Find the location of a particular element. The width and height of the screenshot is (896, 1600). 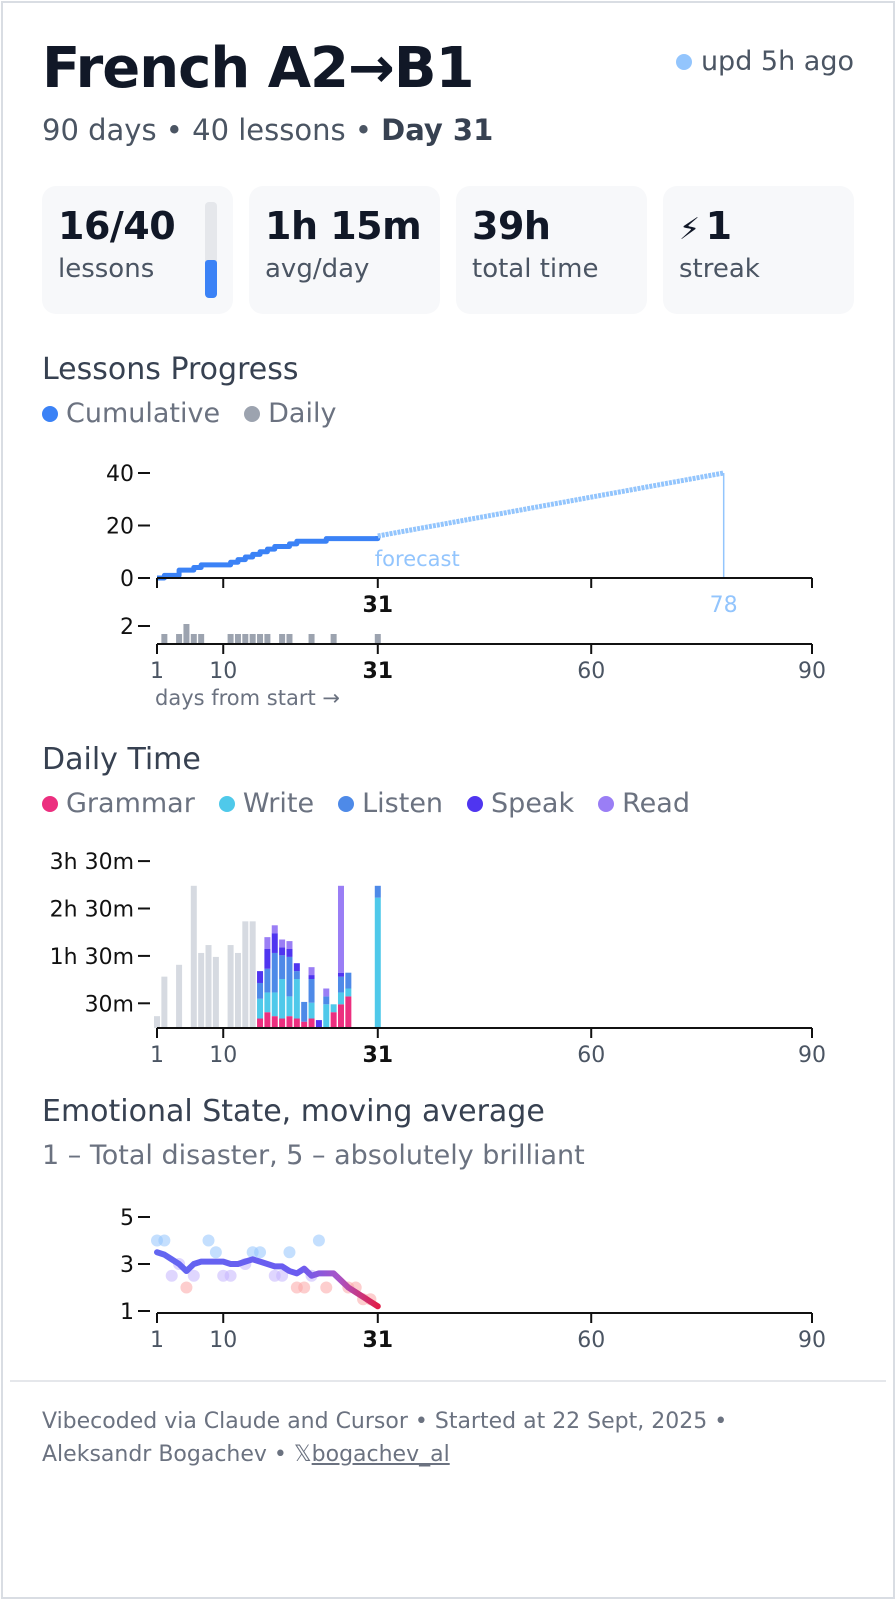

forecast-day-label: 78 is located at coordinates (724, 605).